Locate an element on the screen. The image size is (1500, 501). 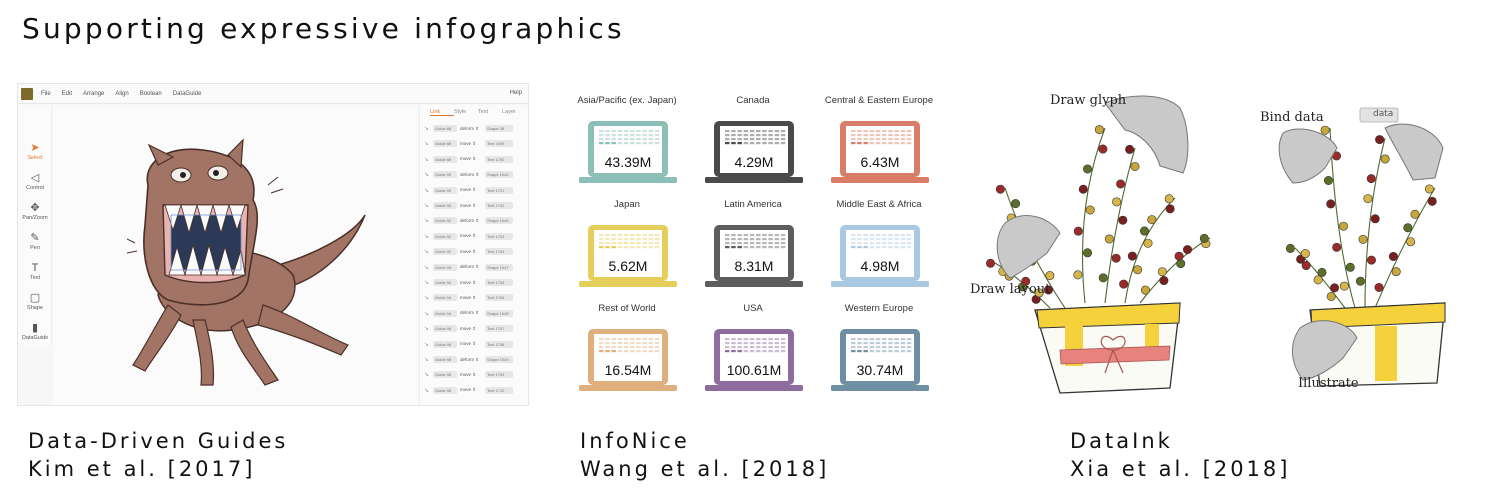
link-row: ↘ Guide 96 move ⇕ Text 1707 is located at coordinates (476, 328).